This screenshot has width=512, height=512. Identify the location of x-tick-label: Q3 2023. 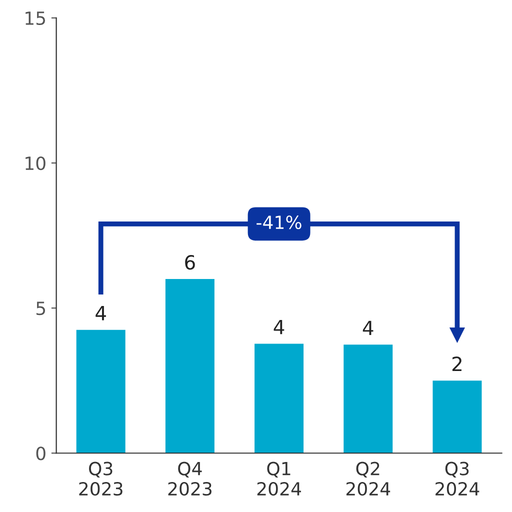
(100, 479).